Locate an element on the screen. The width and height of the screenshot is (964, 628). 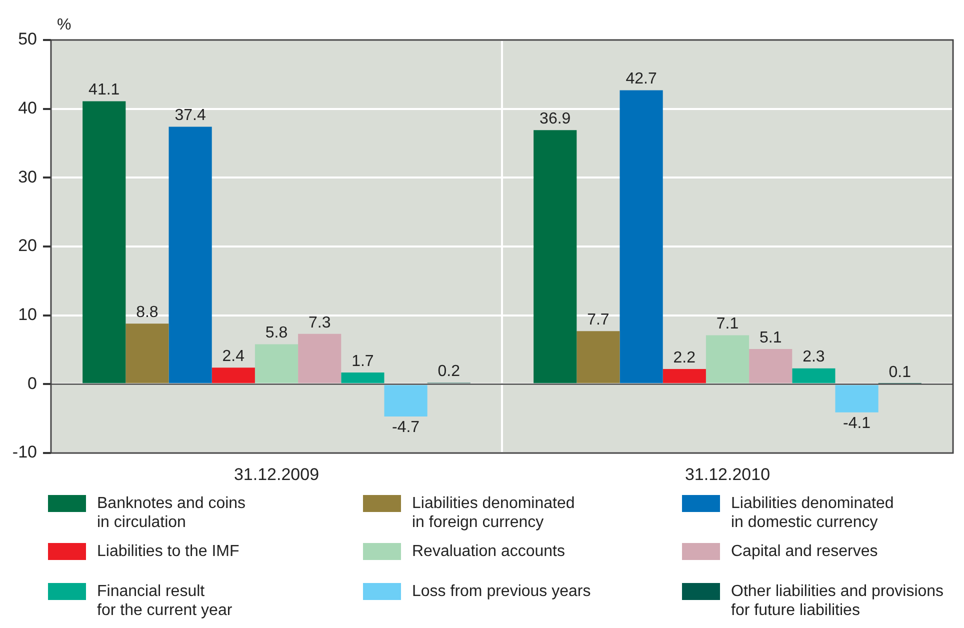
legend-label: Capital and reserves is located at coordinates (804, 551).